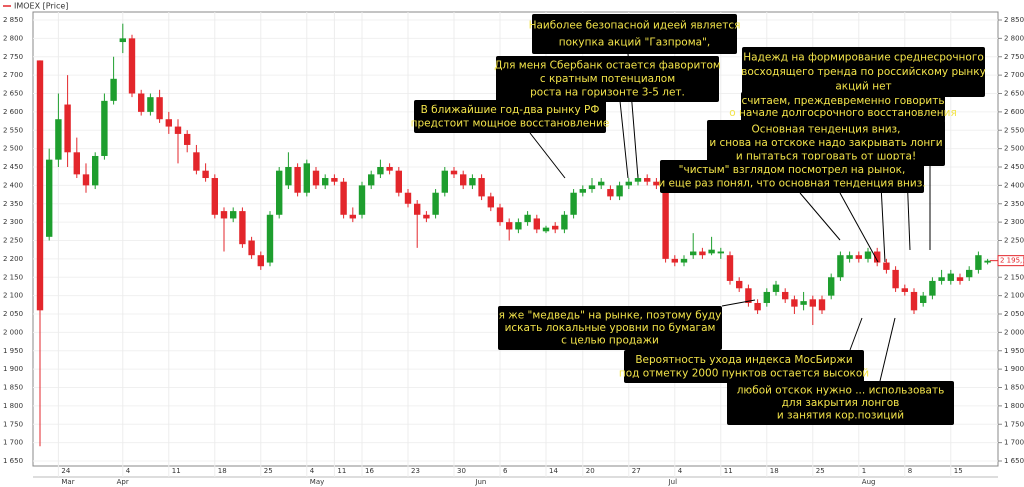 The image size is (1024, 487). I want to click on y-tick-label-left: 1 700, so click(13, 443).